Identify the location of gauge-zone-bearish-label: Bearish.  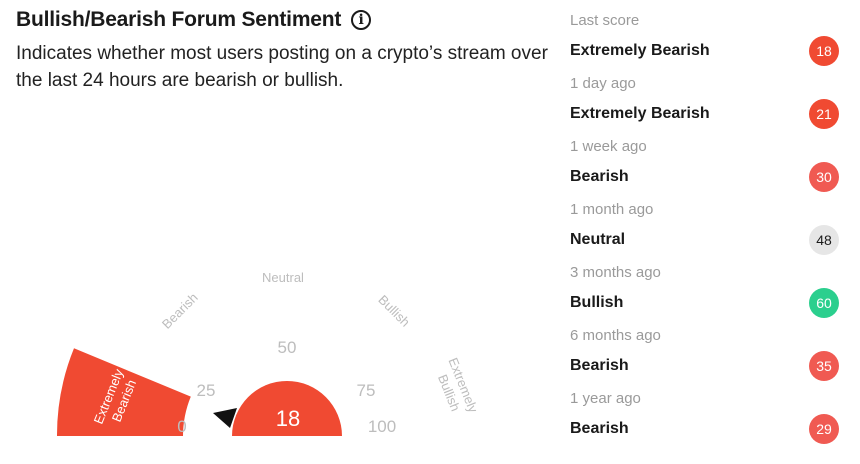
(180, 311).